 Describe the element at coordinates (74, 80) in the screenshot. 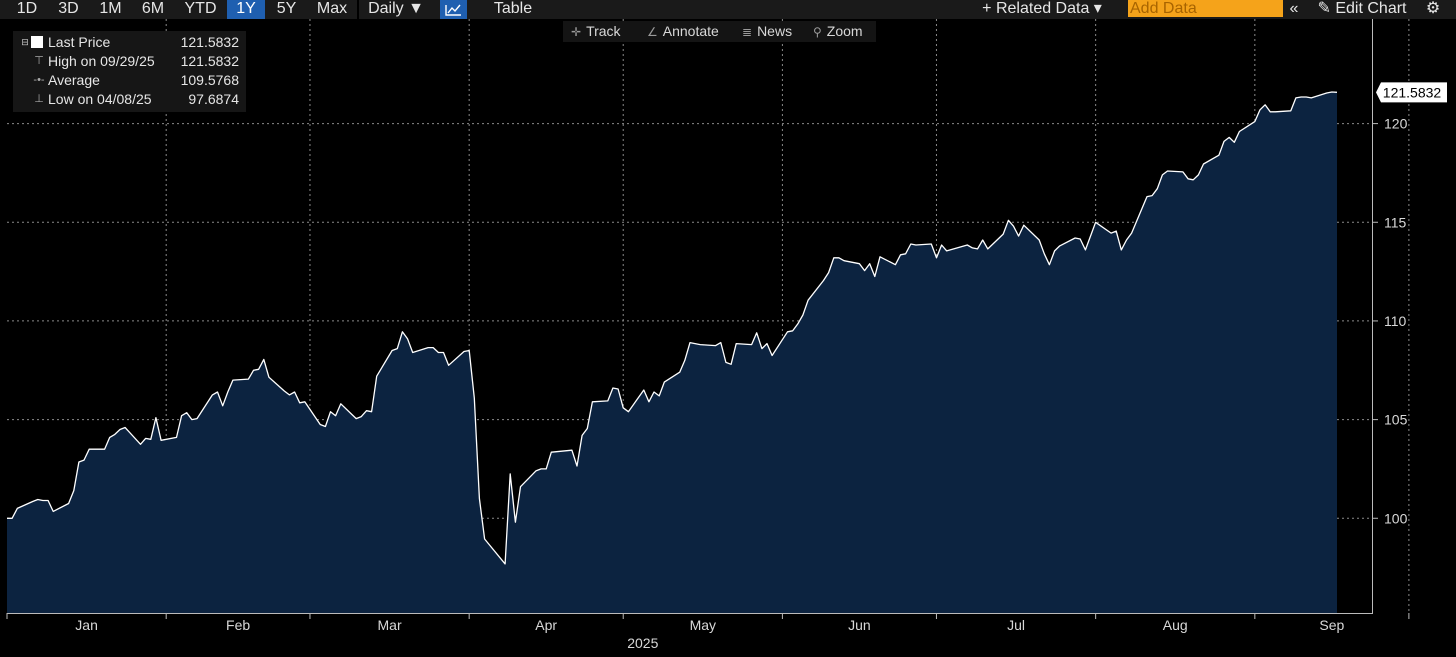

I see `legend-label: Average` at that location.